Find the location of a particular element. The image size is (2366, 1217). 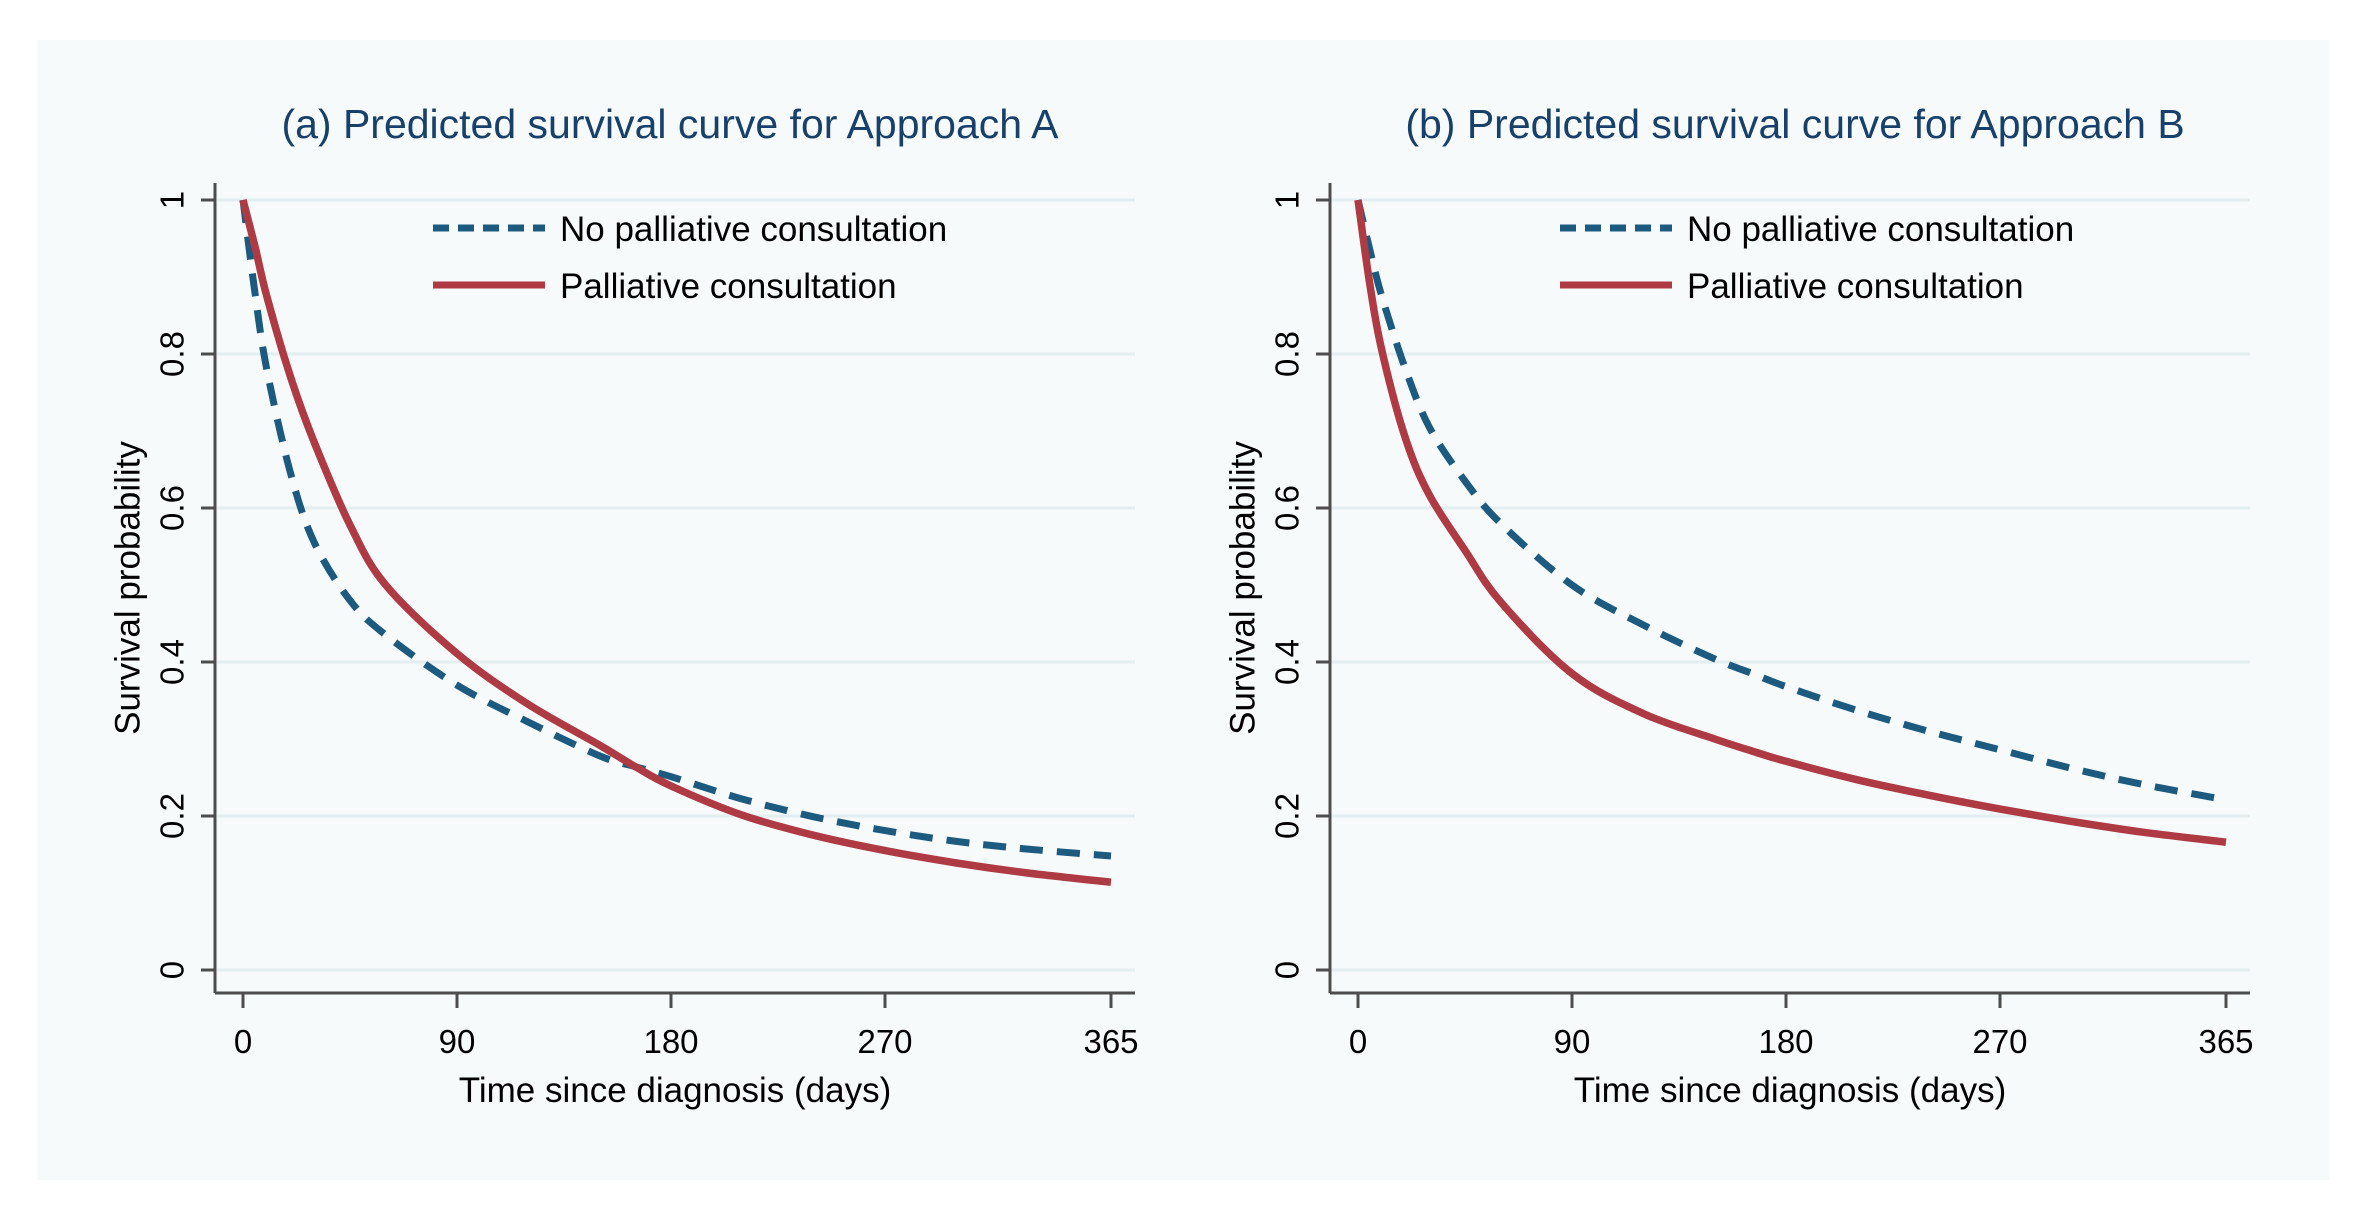

y-axis-title-b: Survival probability is located at coordinates (1242, 588).